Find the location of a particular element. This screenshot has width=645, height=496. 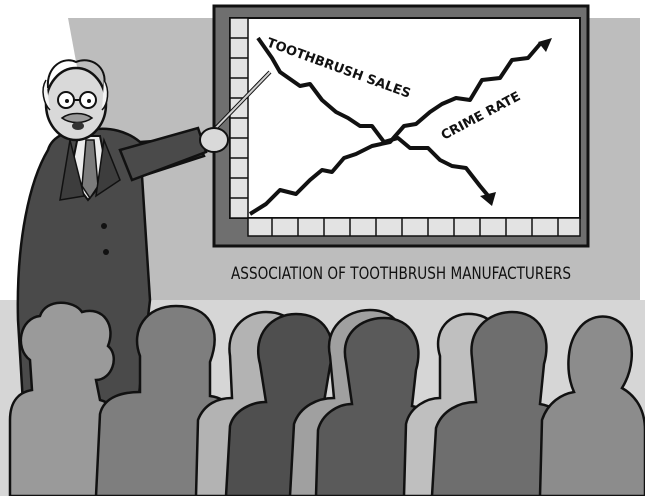

presenter-arm is located at coordinates (163, 154).